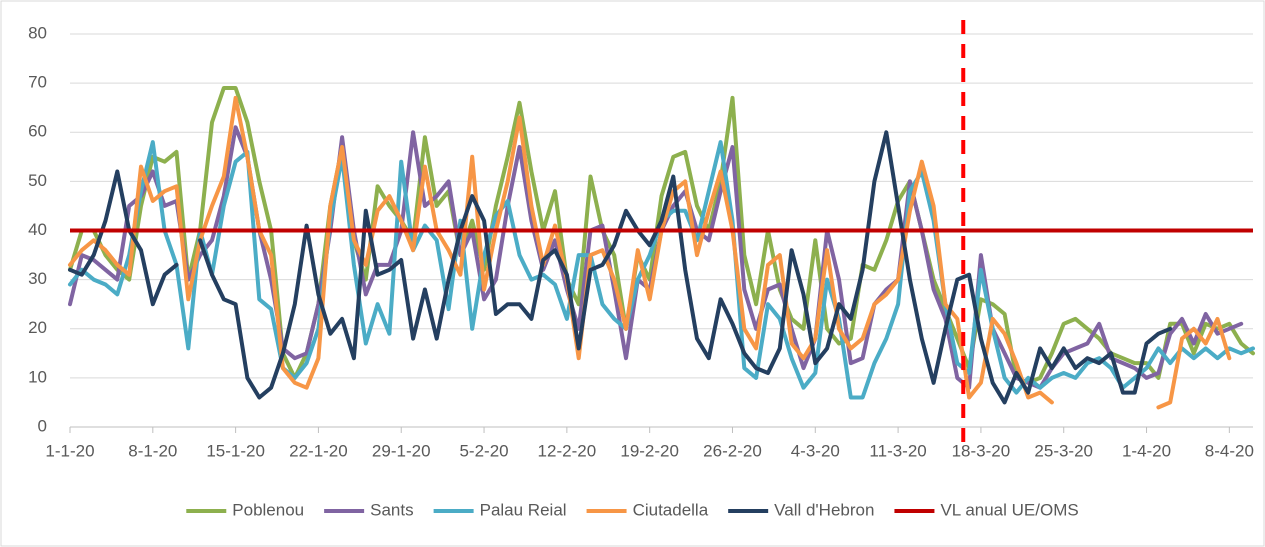 The height and width of the screenshot is (547, 1265). Describe the element at coordinates (69, 450) in the screenshot. I see `x-tick-label: 1-1-20` at that location.